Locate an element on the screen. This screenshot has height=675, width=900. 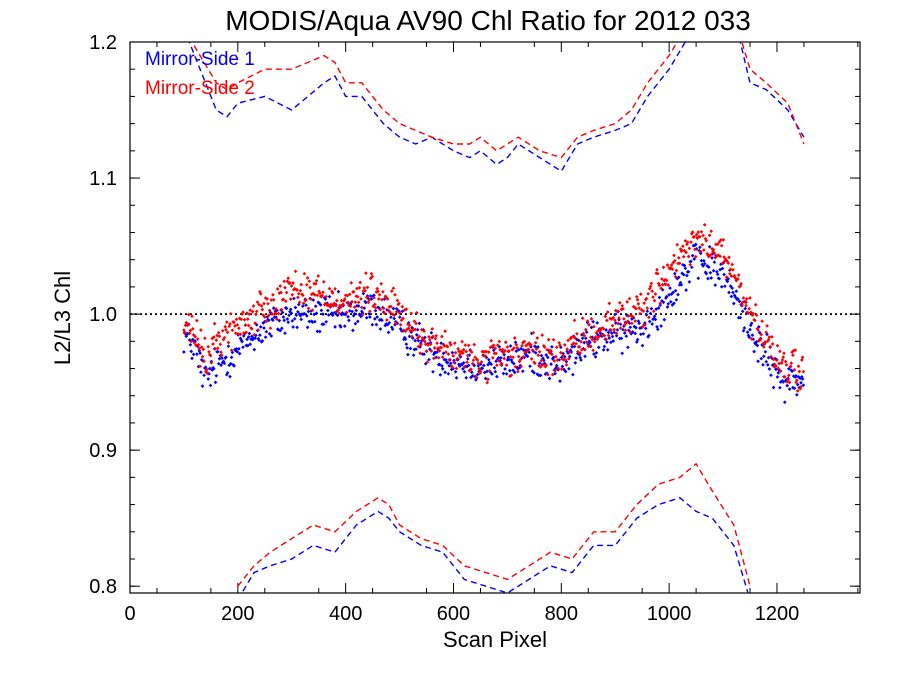
x-axis-label: Scan Pixel is located at coordinates (495, 639).